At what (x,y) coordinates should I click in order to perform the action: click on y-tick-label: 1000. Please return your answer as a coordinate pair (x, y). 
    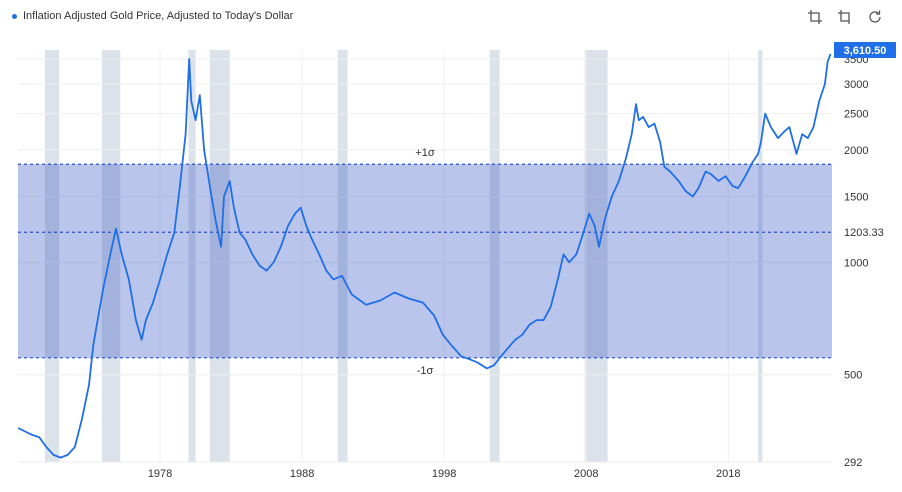
    Looking at the image, I should click on (856, 263).